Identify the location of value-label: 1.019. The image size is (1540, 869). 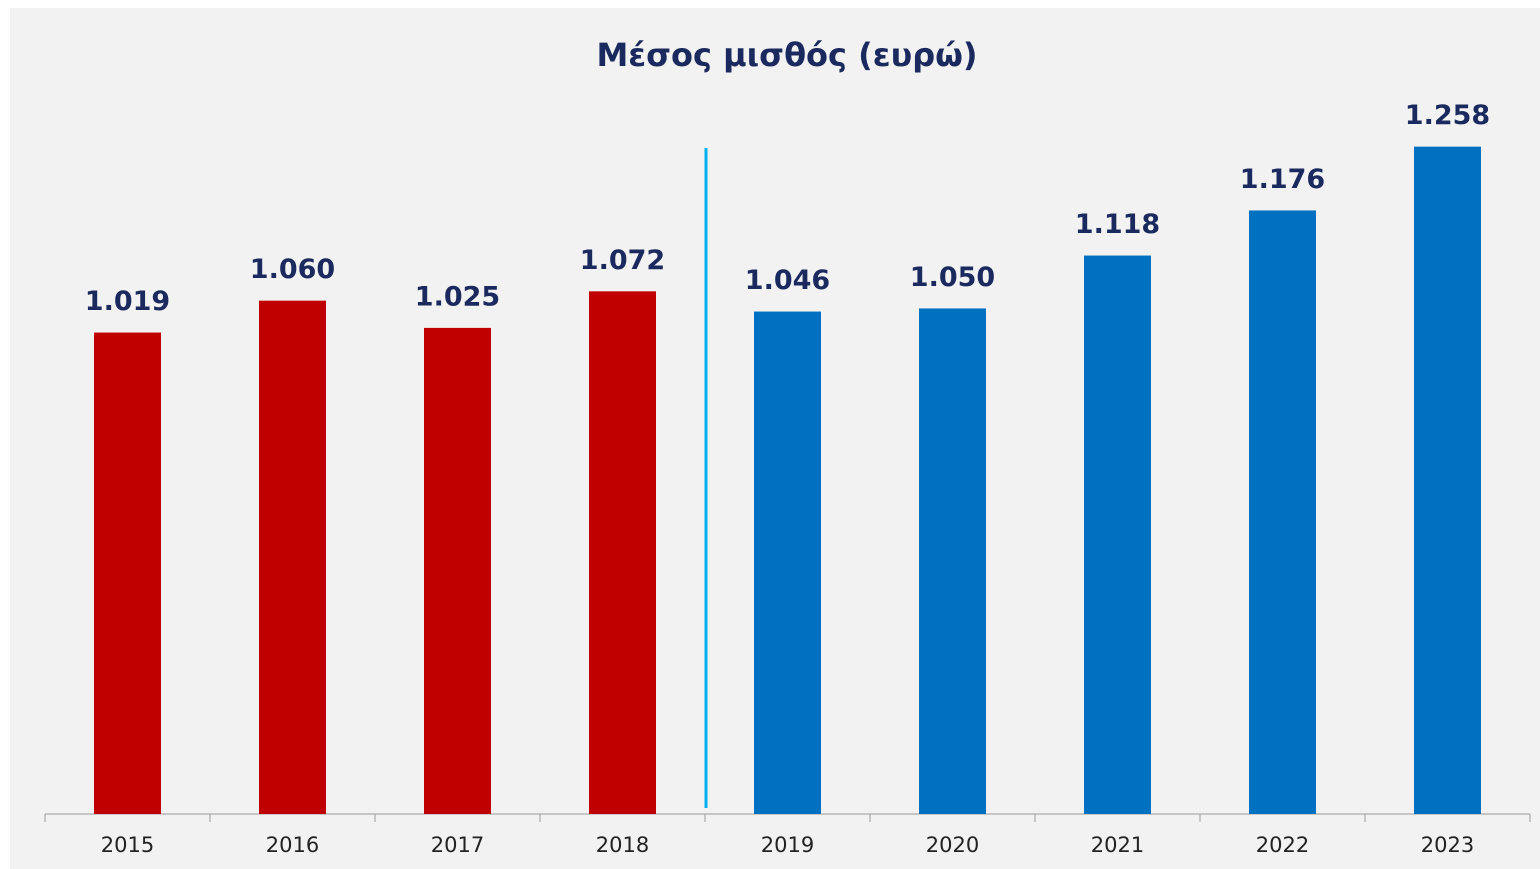
(127, 301).